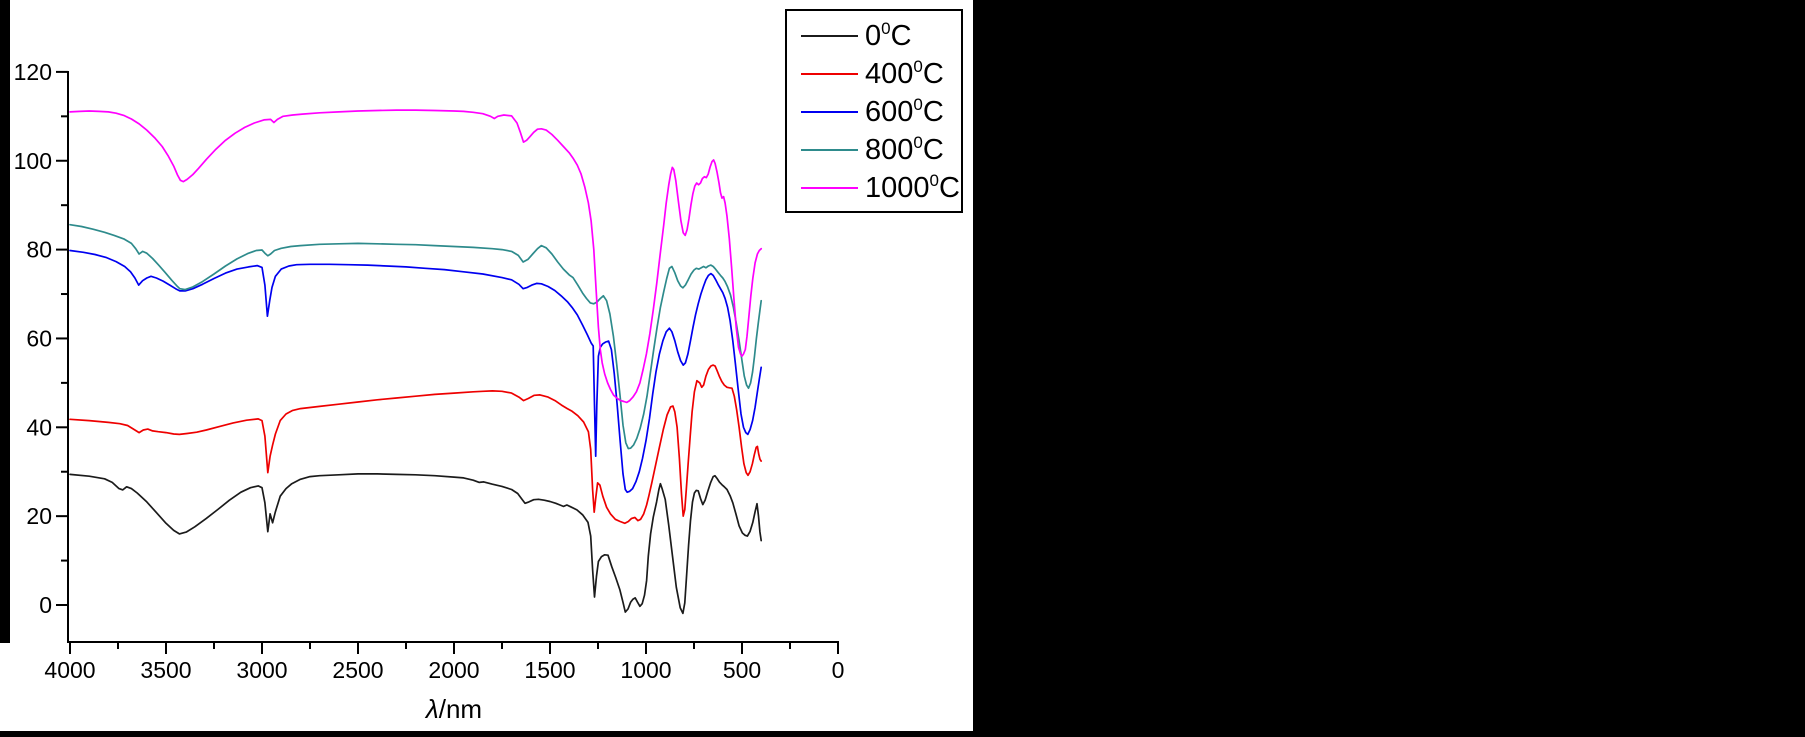  Describe the element at coordinates (460, 709) in the screenshot. I see `x-axis-title-unit: /nm` at that location.